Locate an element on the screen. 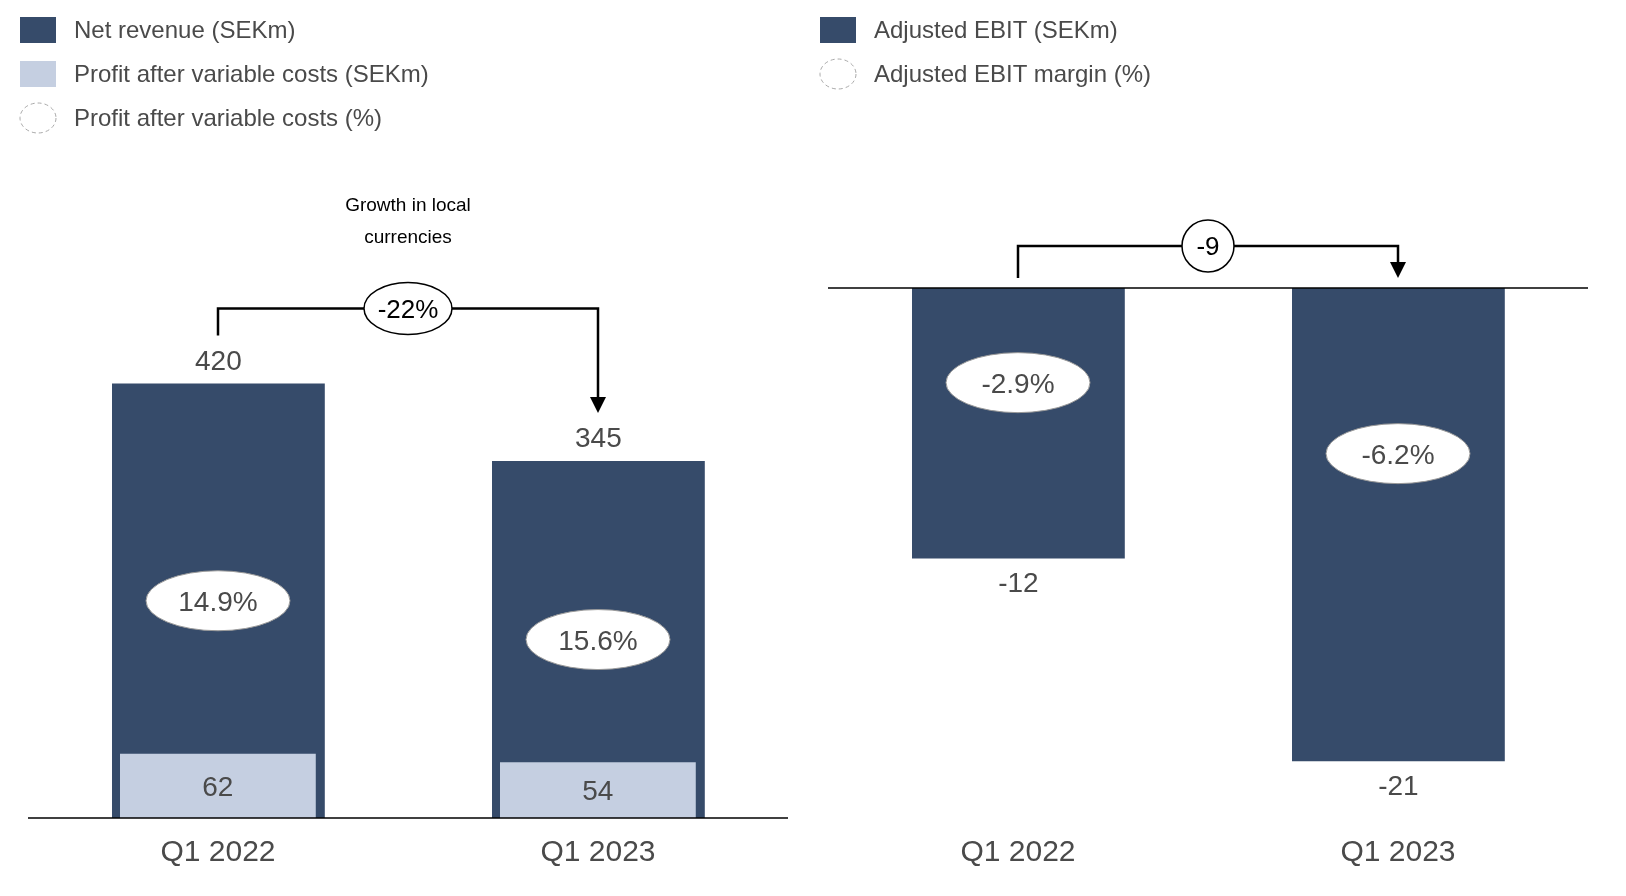 The height and width of the screenshot is (896, 1626). data-label: 420 is located at coordinates (218, 360).